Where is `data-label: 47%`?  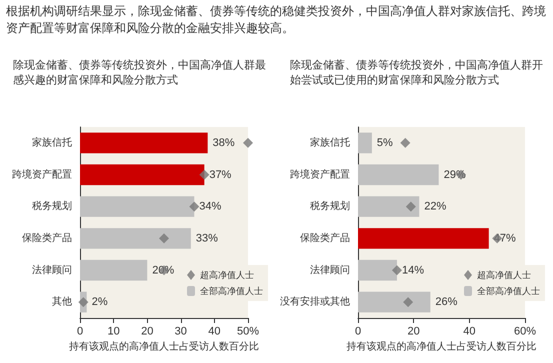 data-label: 47% is located at coordinates (505, 238).